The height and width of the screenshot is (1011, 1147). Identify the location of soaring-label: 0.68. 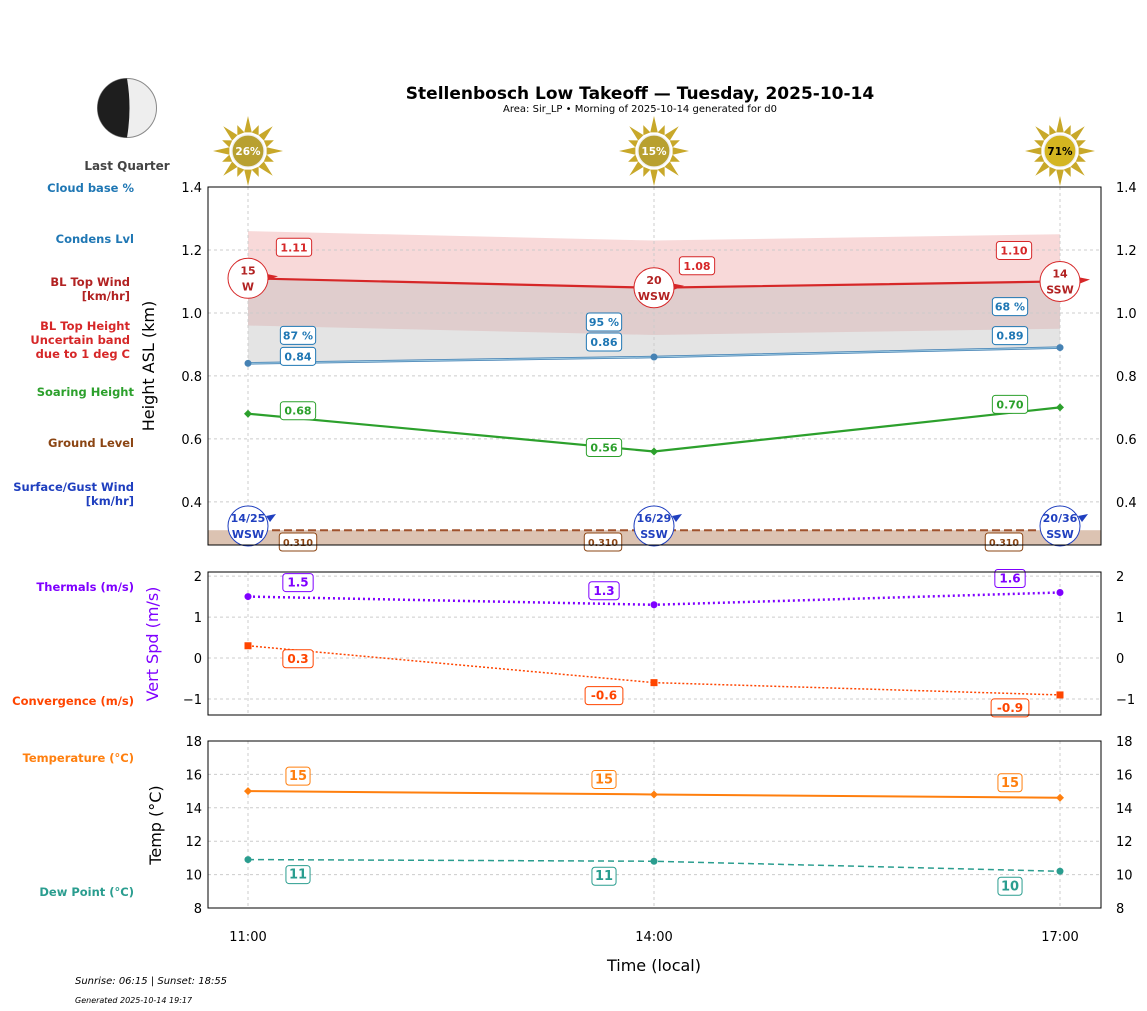
(297, 411).